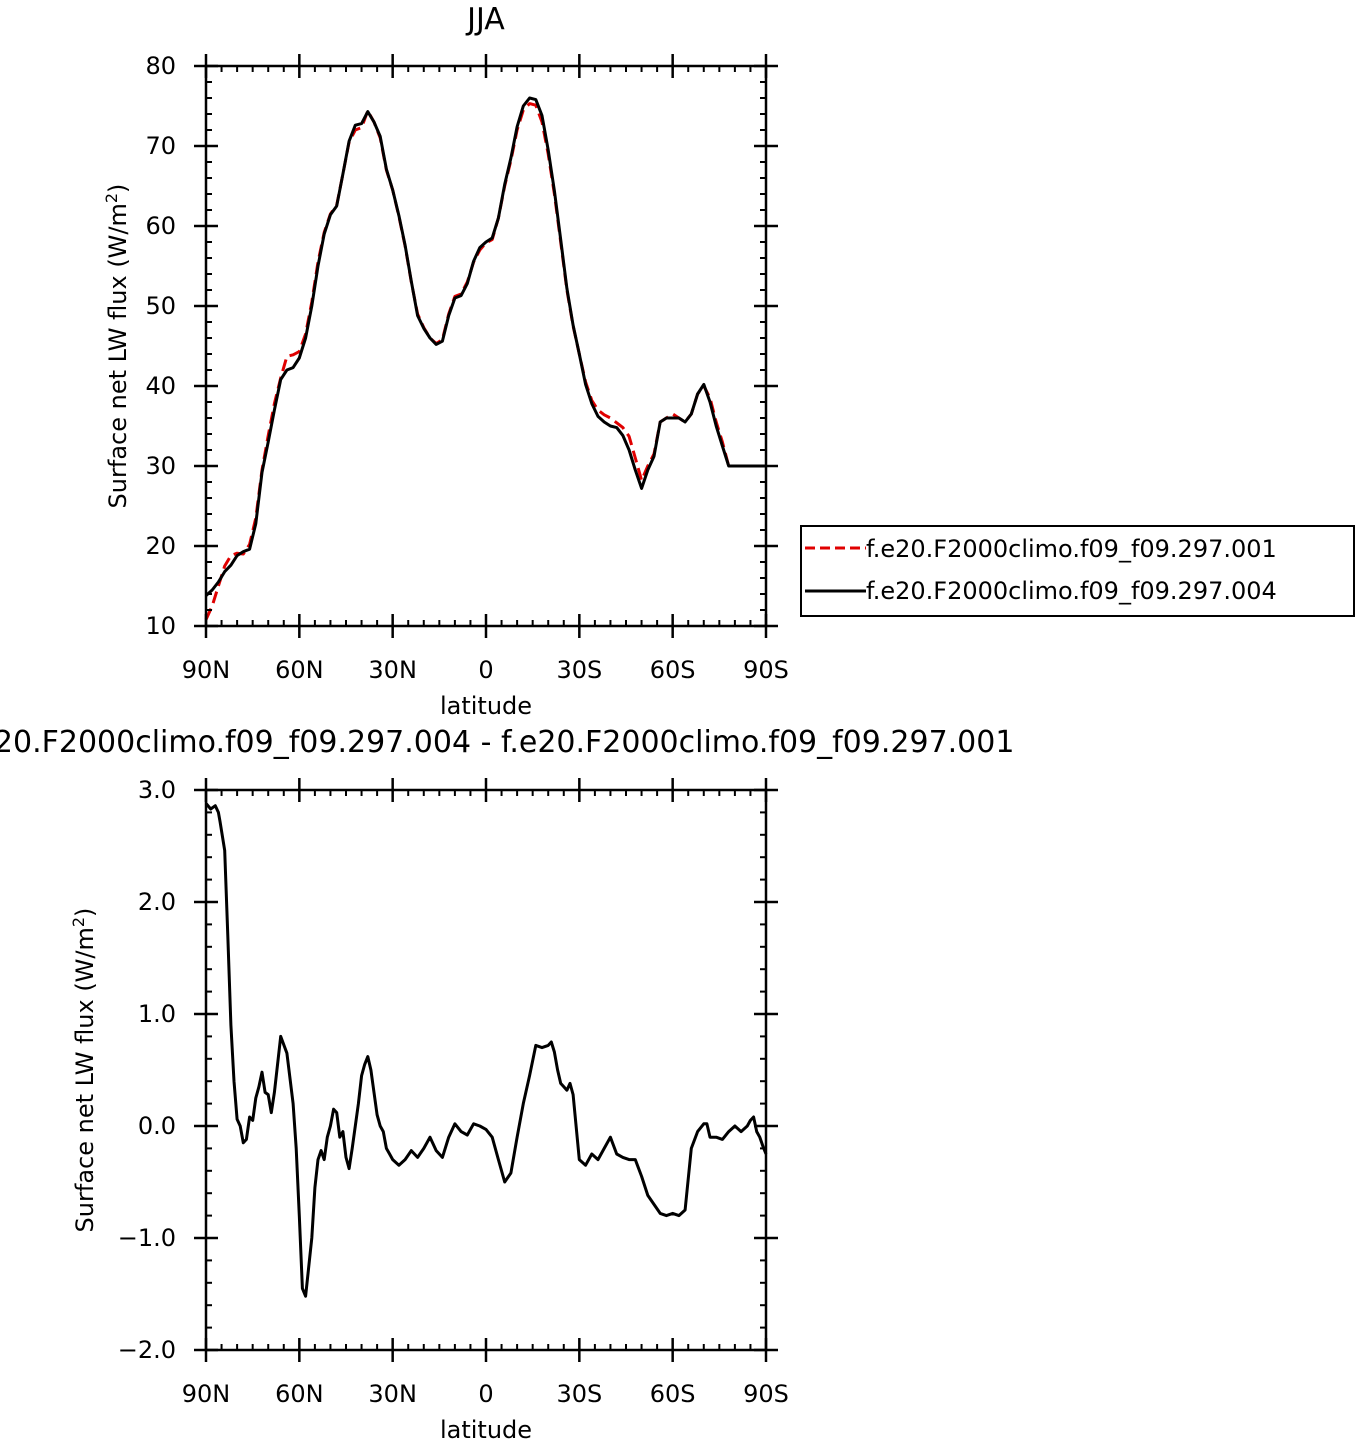  What do you see at coordinates (579, 1394) in the screenshot?
I see `bottom-x-tick-label: 30S` at bounding box center [579, 1394].